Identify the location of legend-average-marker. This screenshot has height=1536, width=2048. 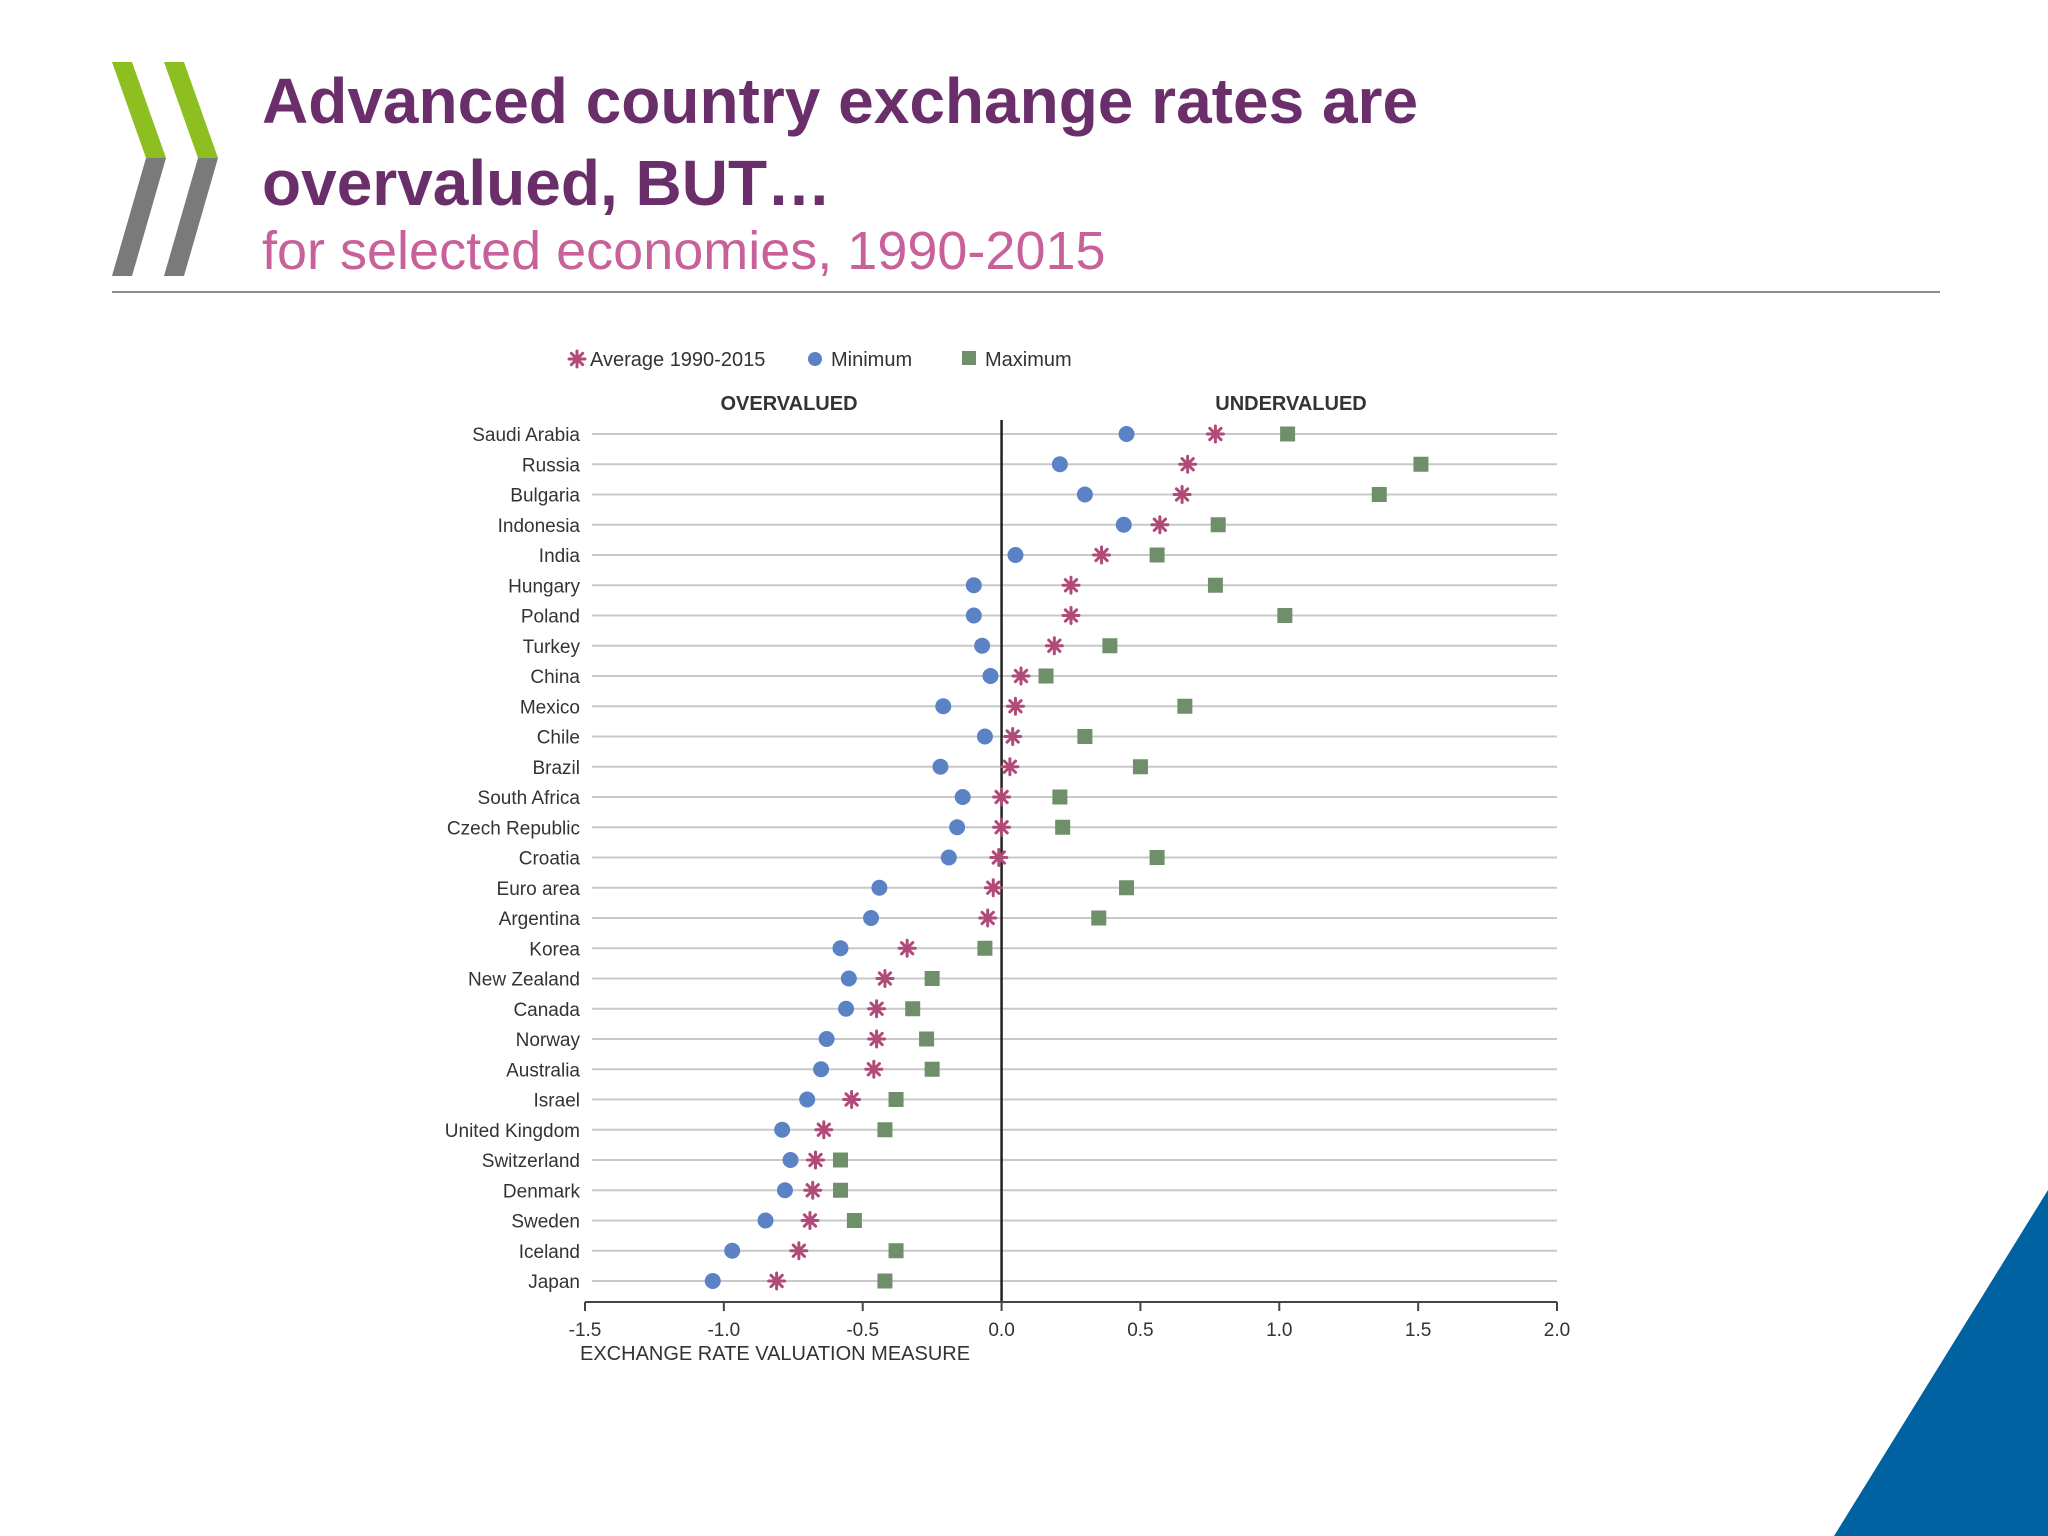
(577, 359).